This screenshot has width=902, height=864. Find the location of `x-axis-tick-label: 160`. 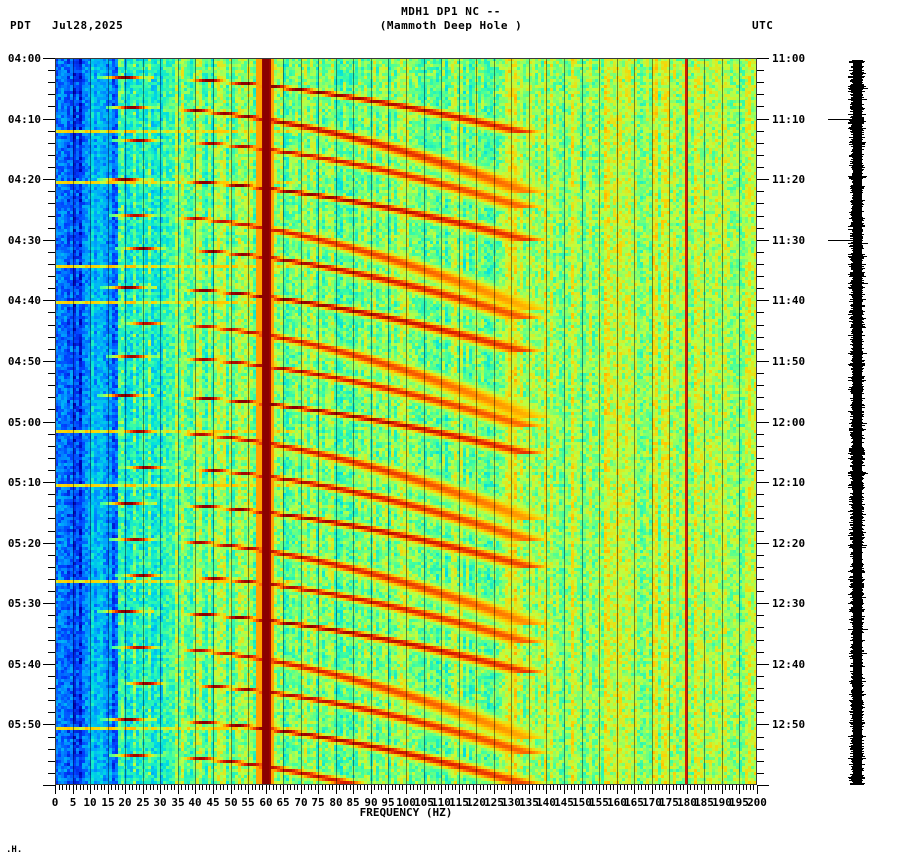

x-axis-tick-label: 160 is located at coordinates (617, 802).